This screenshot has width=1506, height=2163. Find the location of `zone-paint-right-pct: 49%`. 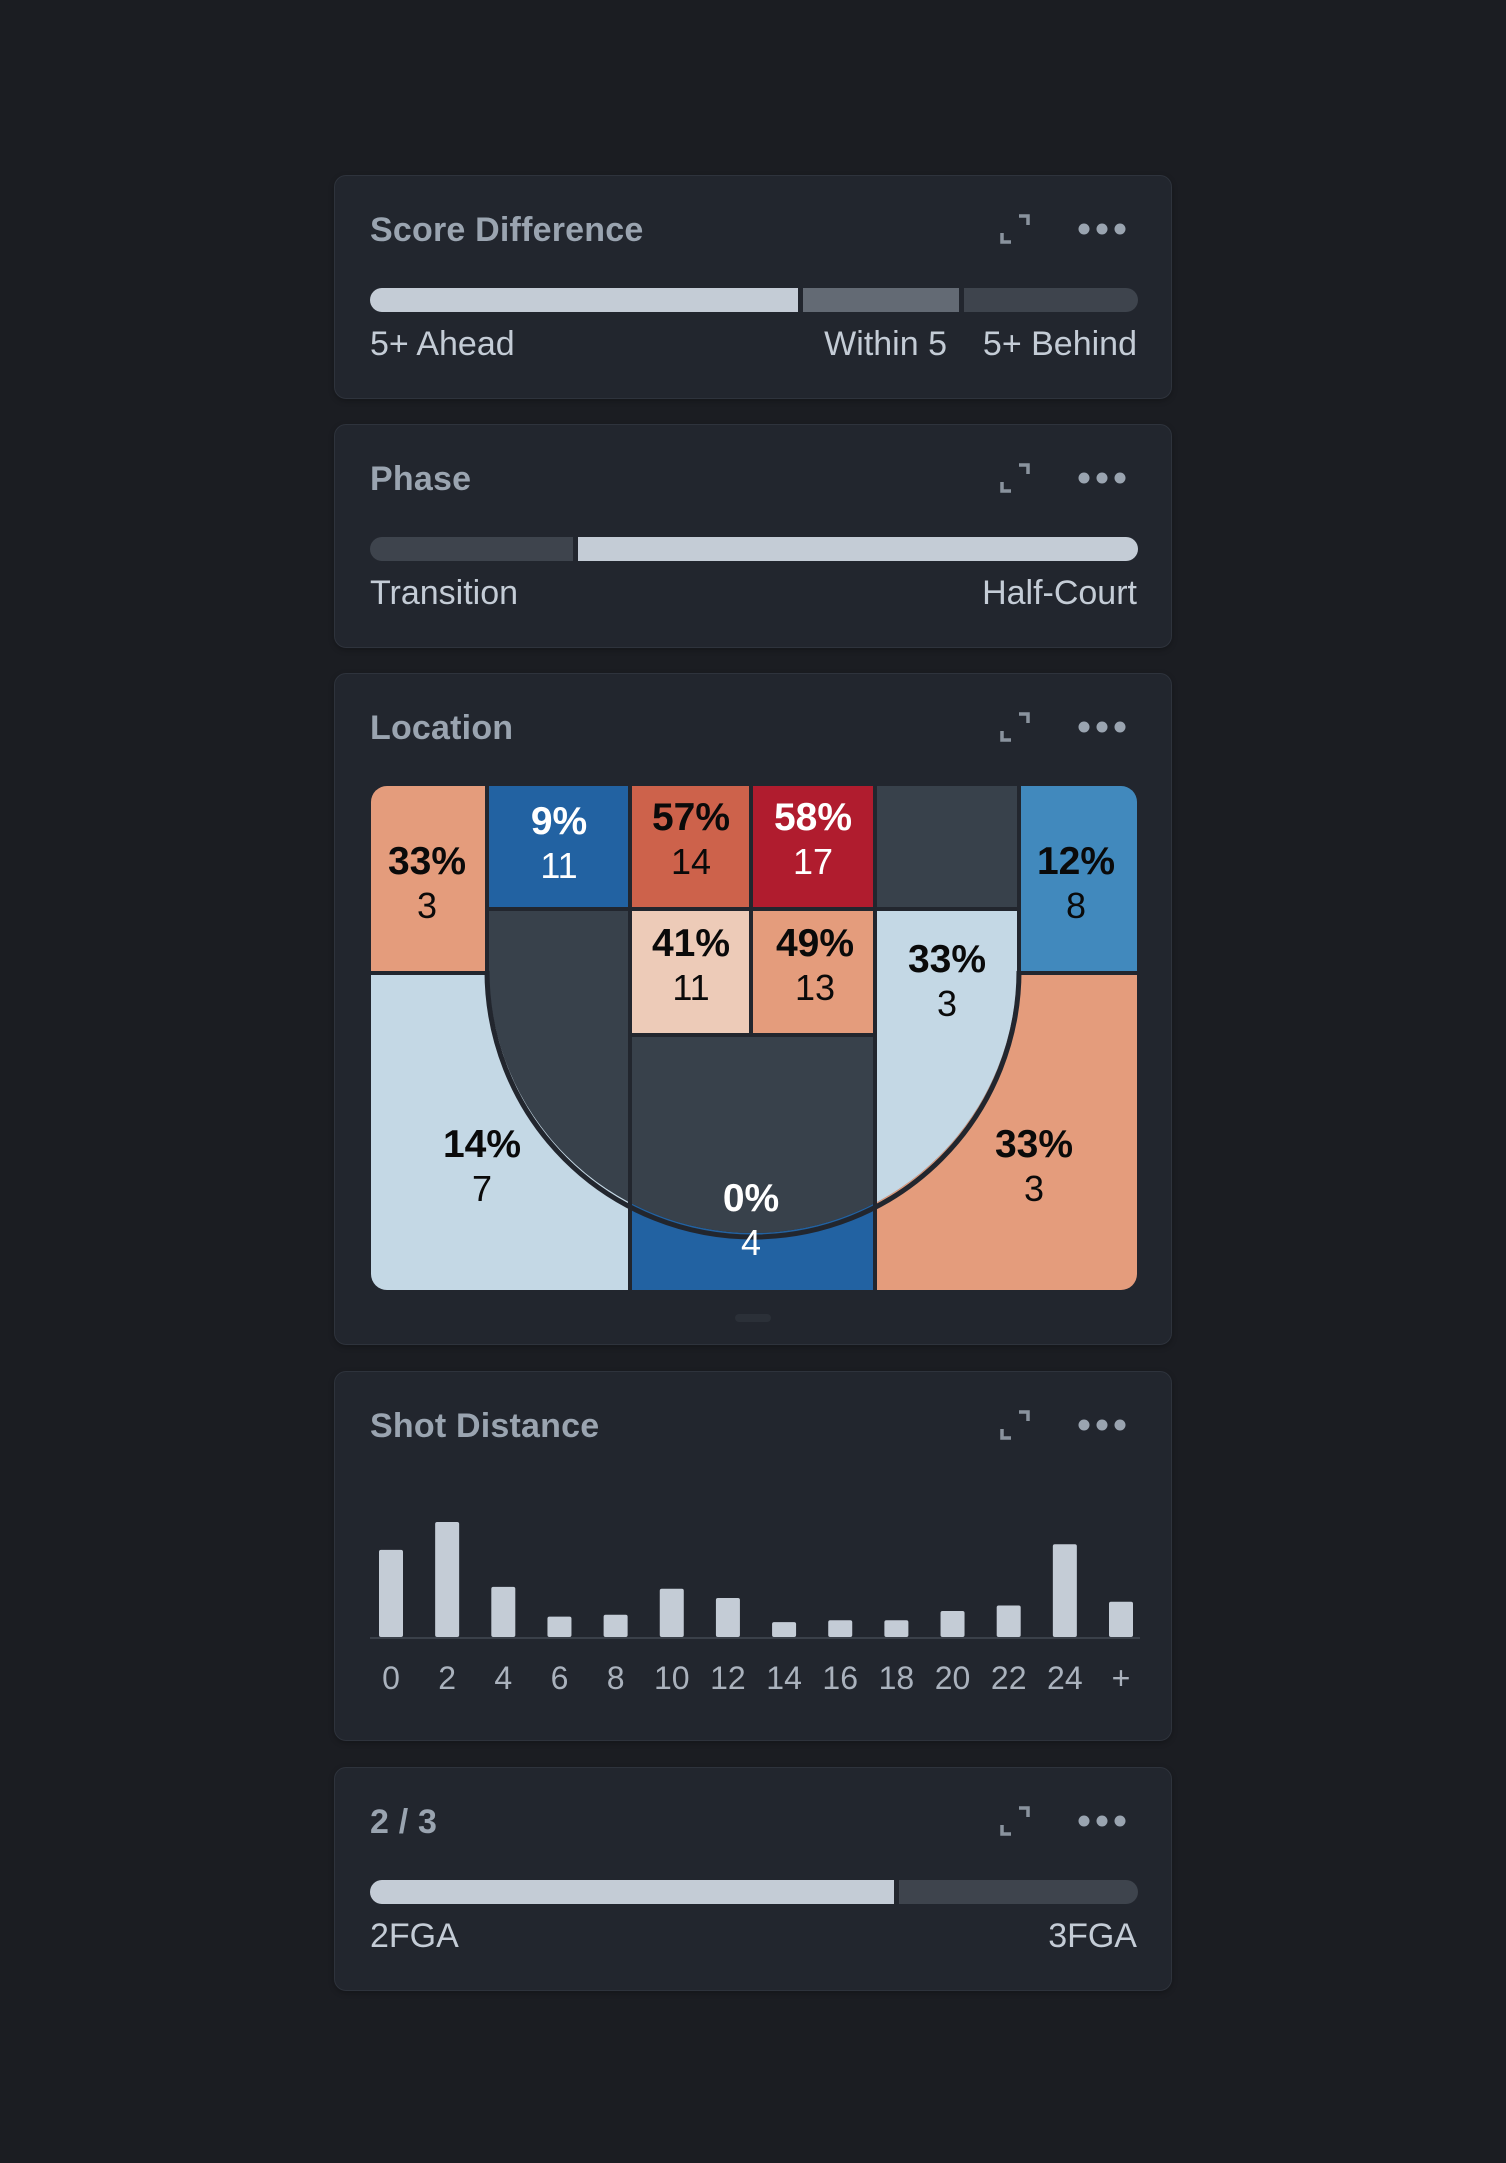

zone-paint-right-pct: 49% is located at coordinates (815, 943).